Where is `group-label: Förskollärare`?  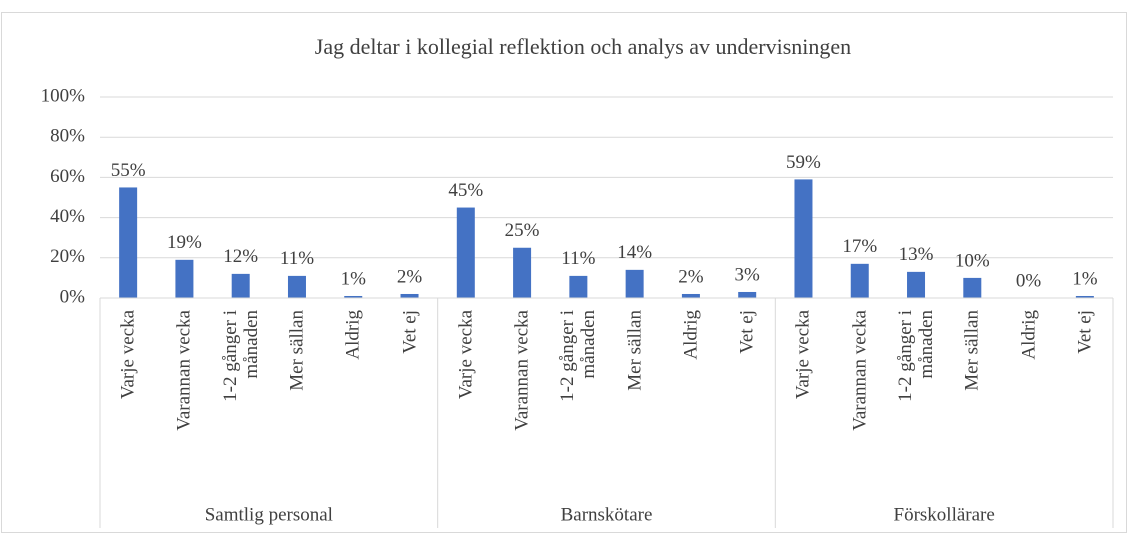 group-label: Förskollärare is located at coordinates (944, 514).